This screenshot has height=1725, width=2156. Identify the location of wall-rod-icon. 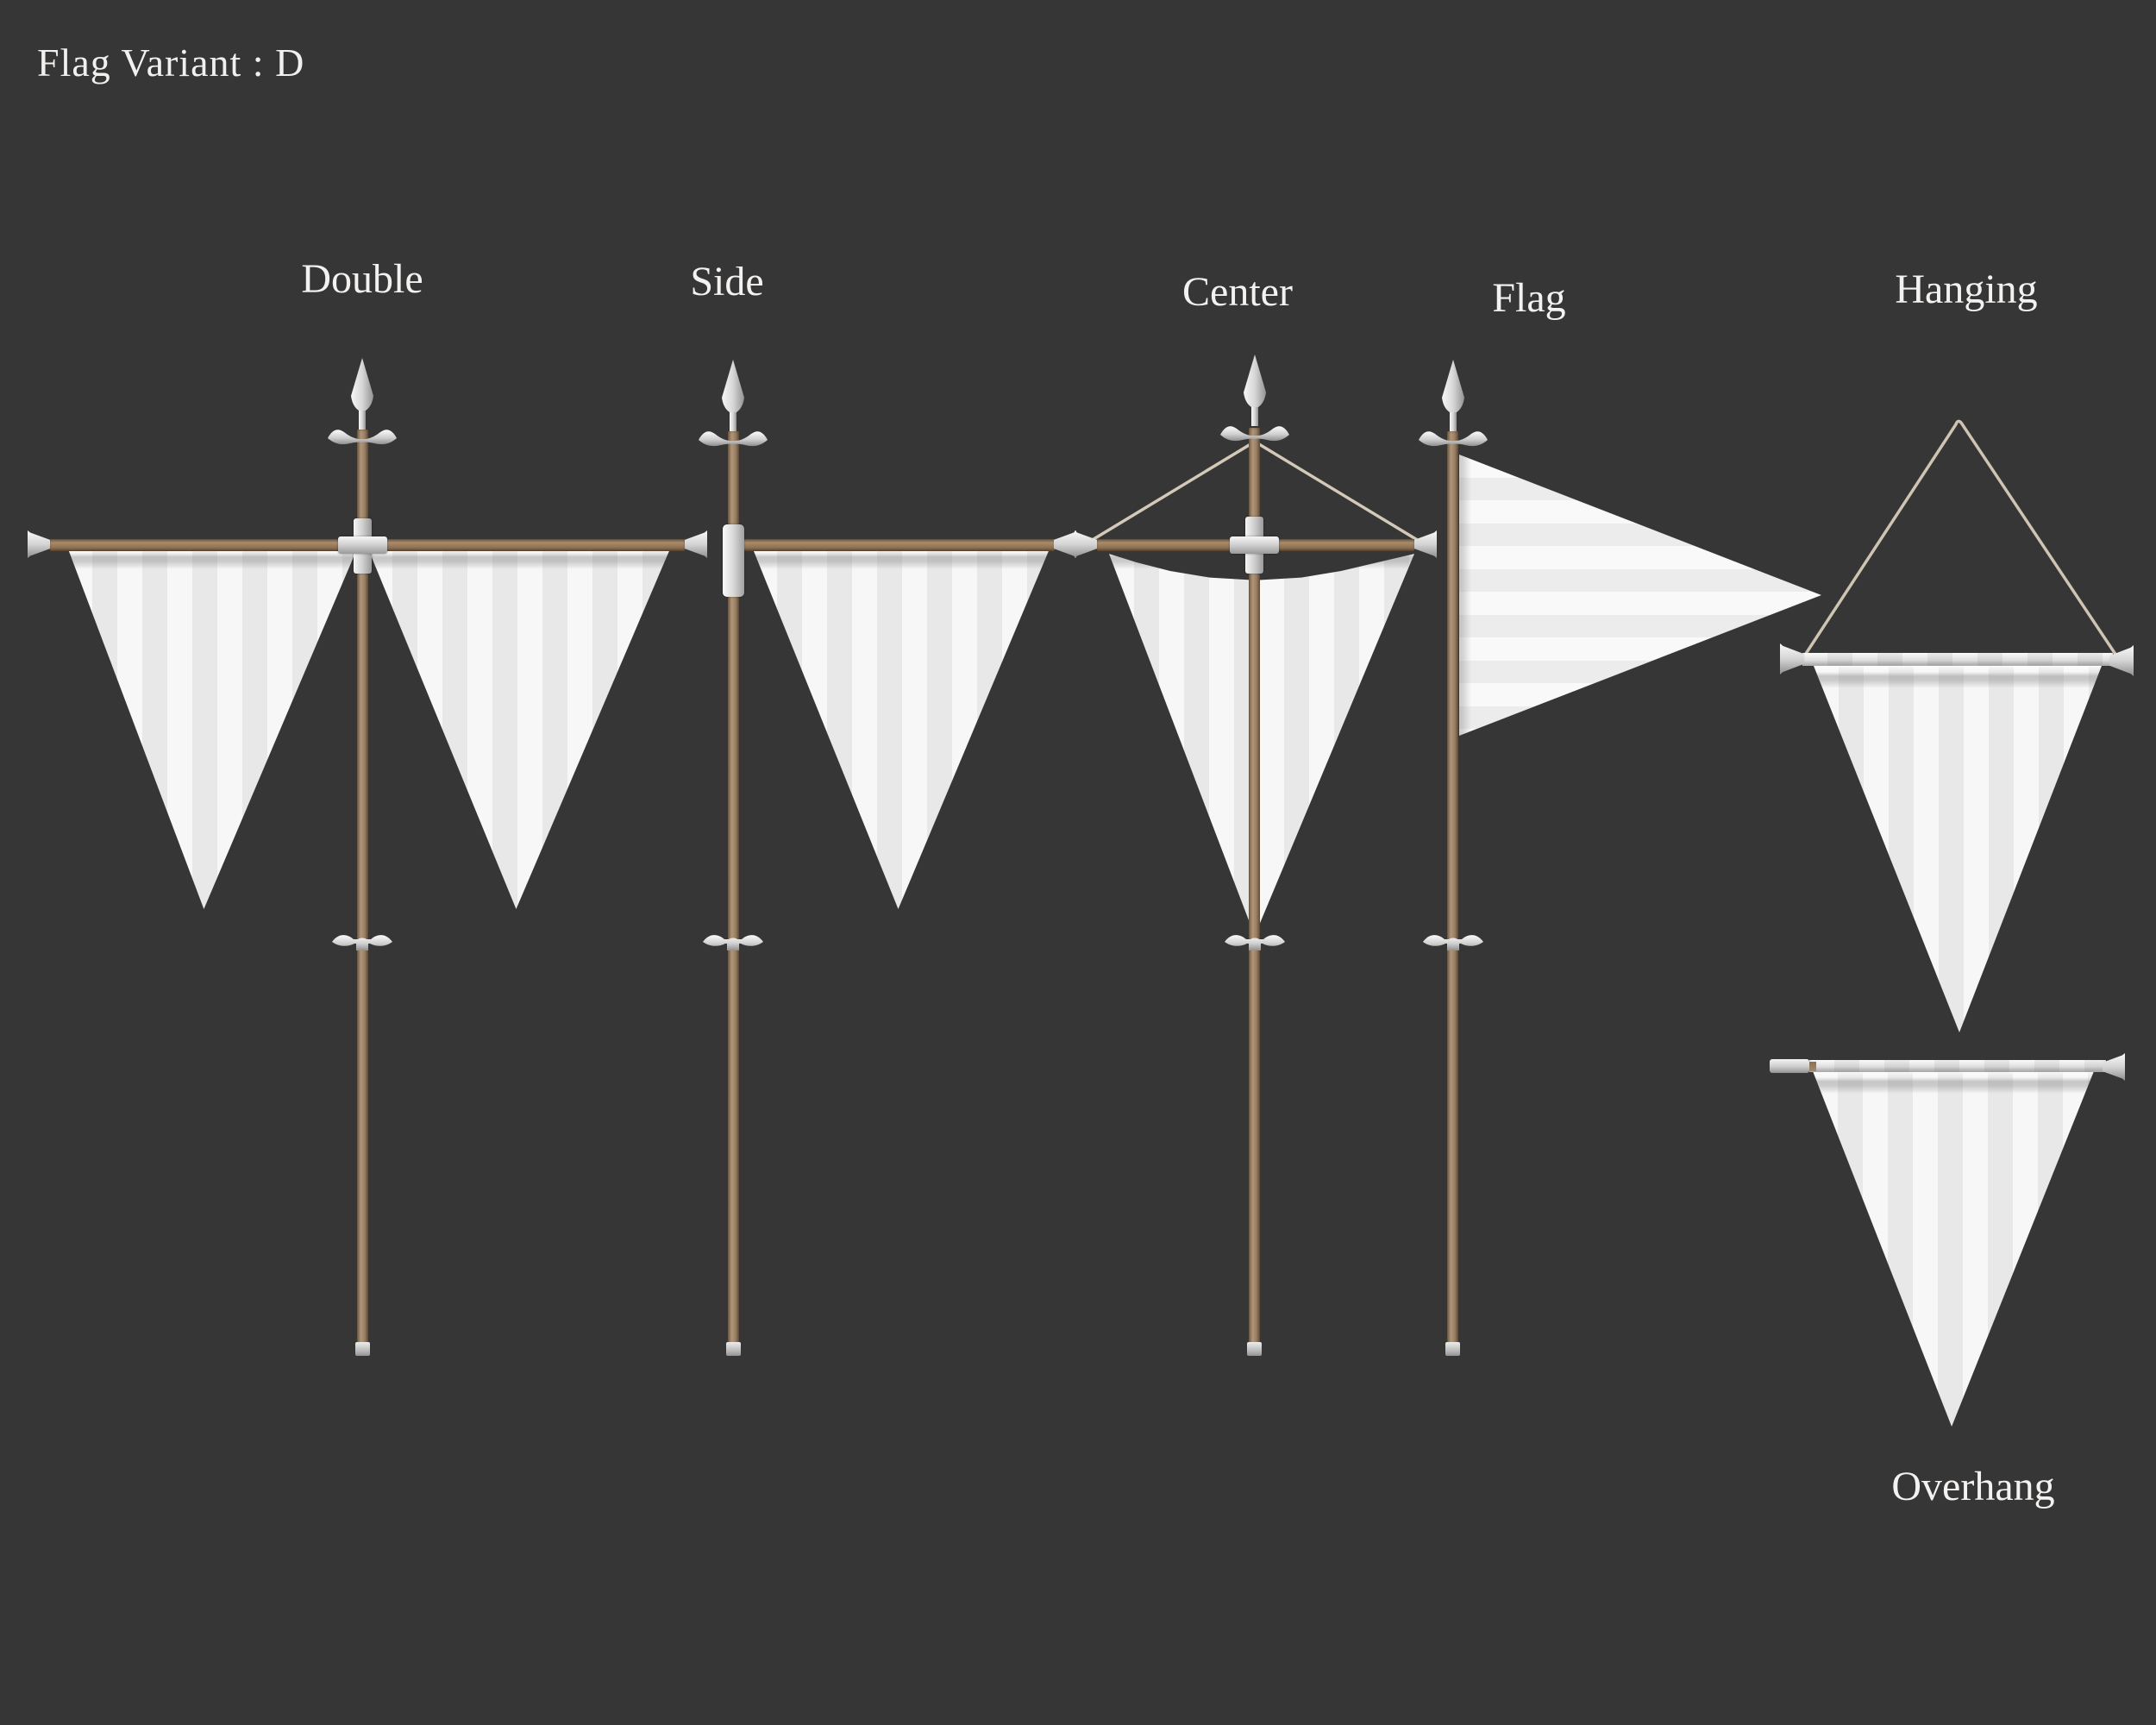
(1789, 1066).